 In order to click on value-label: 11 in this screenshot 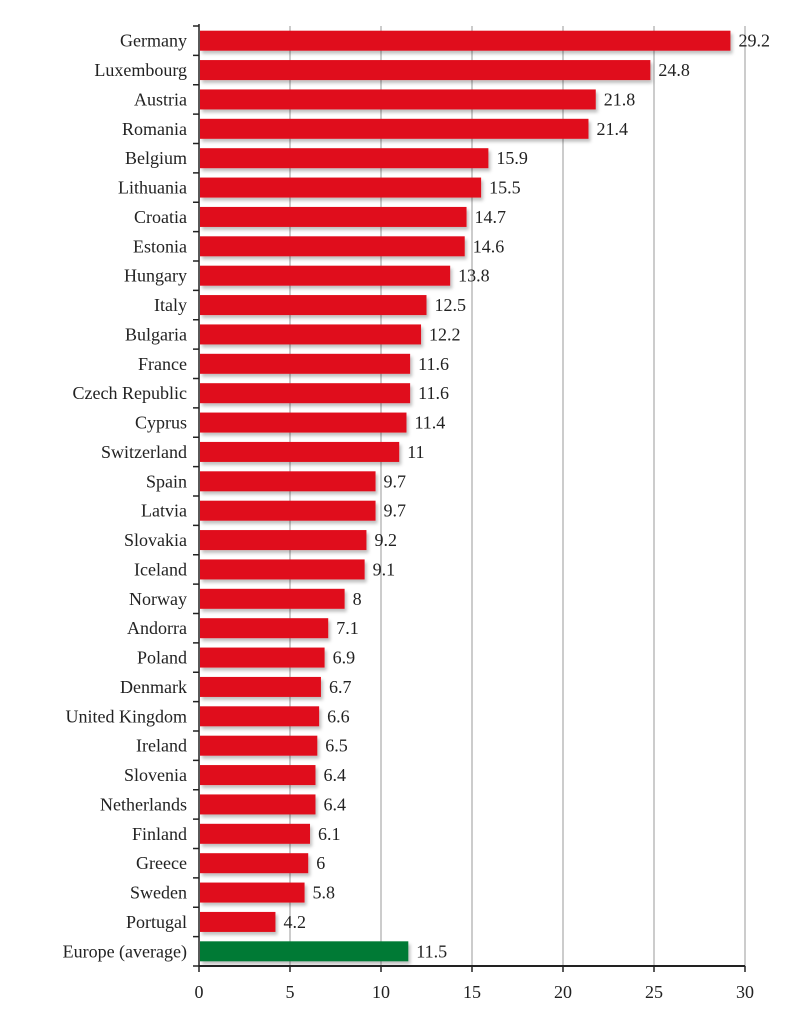, I will do `click(415, 452)`.